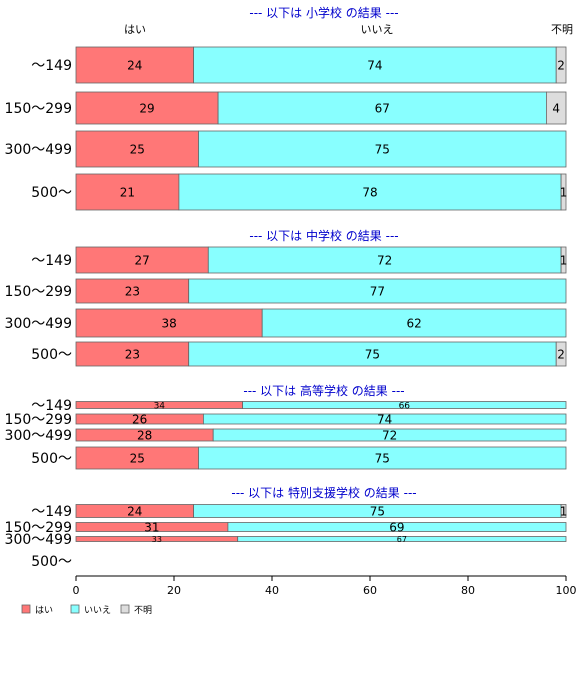  Describe the element at coordinates (377, 29) in the screenshot. I see `column-label-no: いいえ` at that location.